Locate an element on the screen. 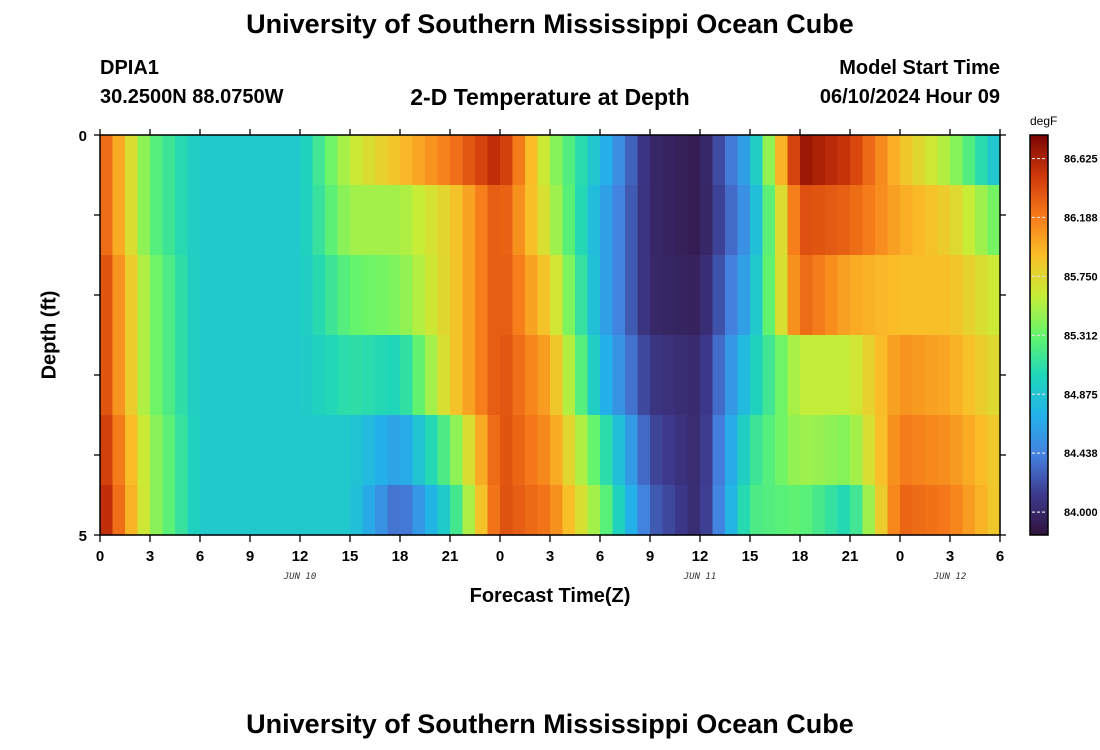 The height and width of the screenshot is (750, 1100). x-tick-label: 21 is located at coordinates (450, 556).